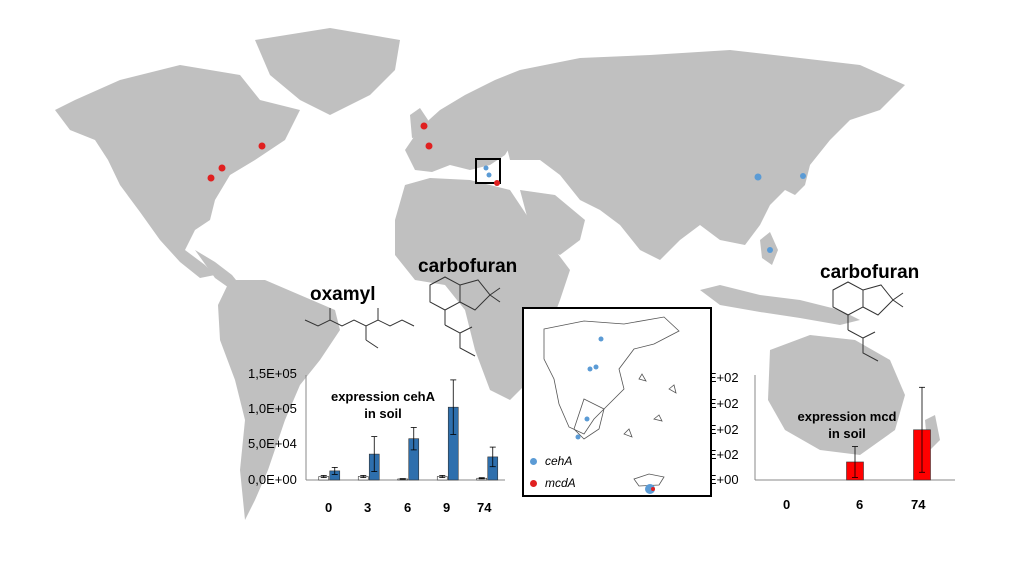 Image resolution: width=1024 pixels, height=586 pixels. What do you see at coordinates (533, 484) in the screenshot?
I see `legend-mcda-dot` at bounding box center [533, 484].